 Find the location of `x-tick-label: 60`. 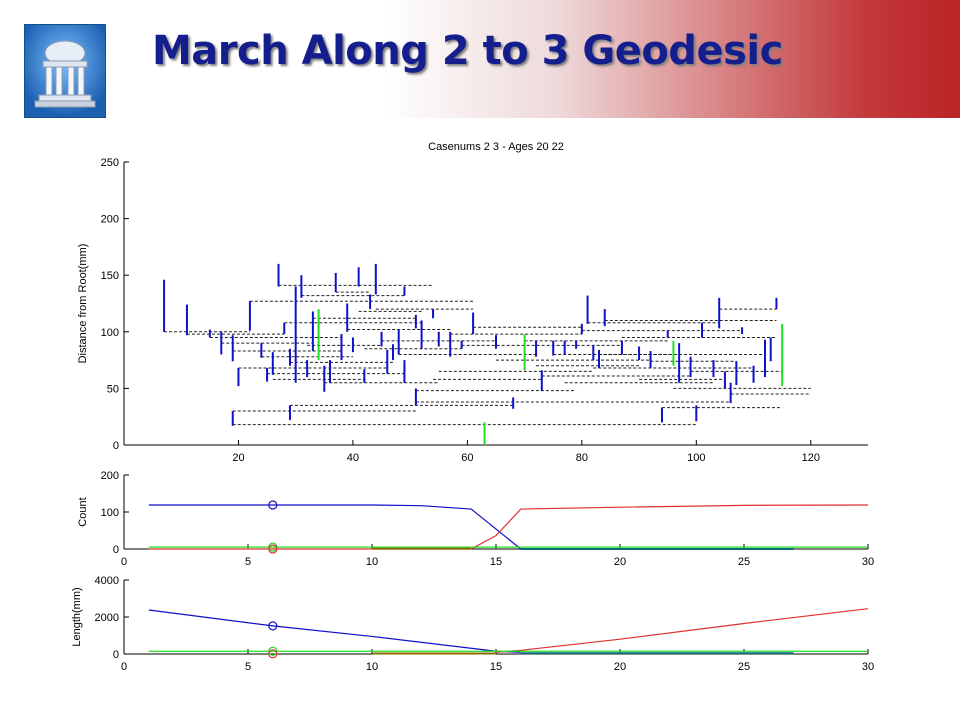

x-tick-label: 60 is located at coordinates (467, 458).